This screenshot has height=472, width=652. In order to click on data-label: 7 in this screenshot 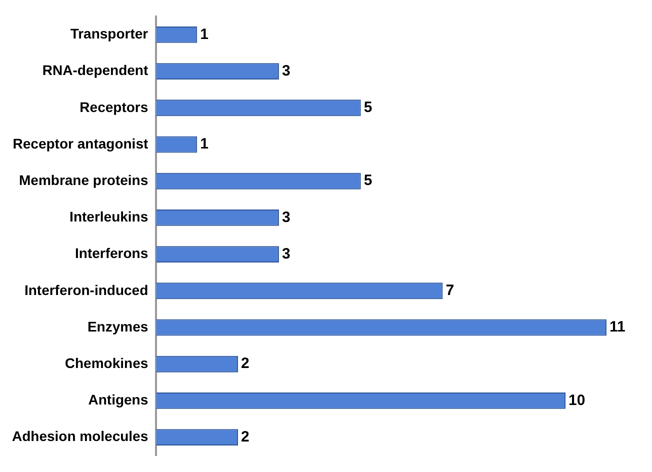, I will do `click(450, 291)`.